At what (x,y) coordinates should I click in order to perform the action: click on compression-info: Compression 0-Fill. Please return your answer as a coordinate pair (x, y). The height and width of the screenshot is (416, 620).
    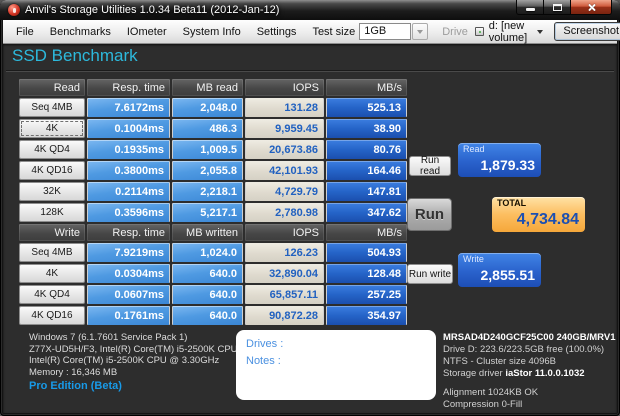
    Looking at the image, I should click on (483, 404).